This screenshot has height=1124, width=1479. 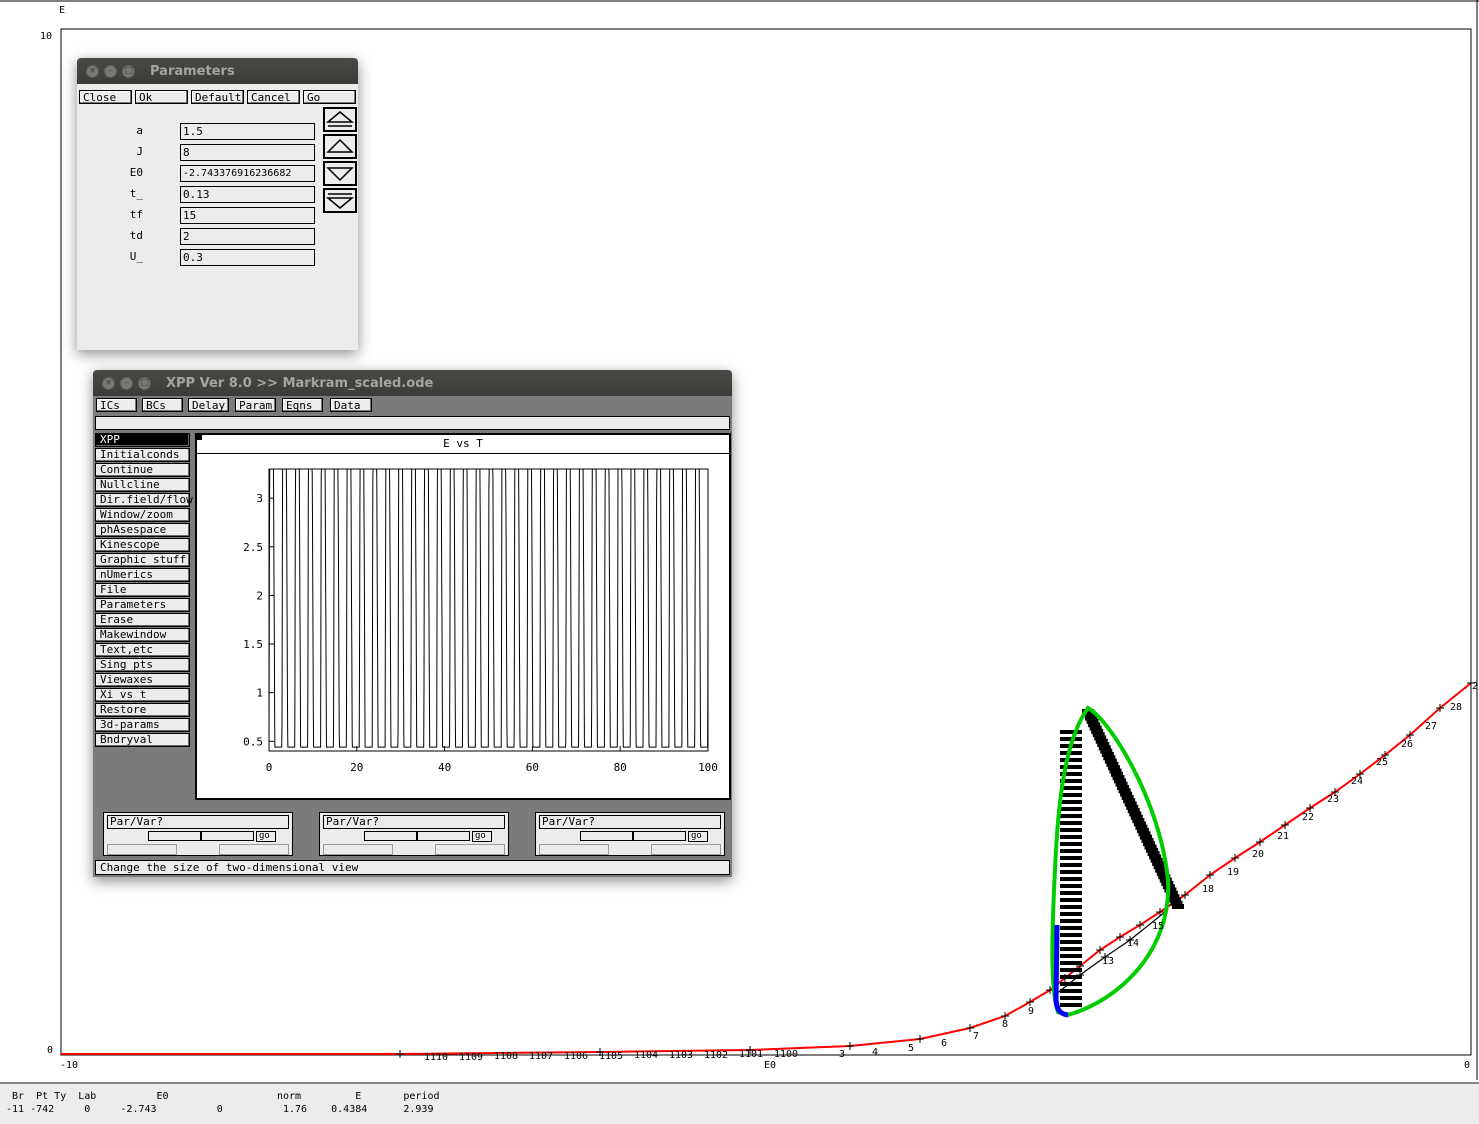 I want to click on slider-3-thumb, so click(x=633, y=836).